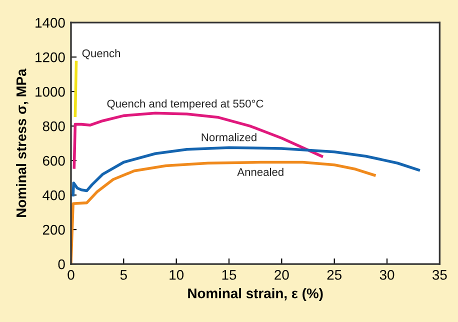  Describe the element at coordinates (229, 275) in the screenshot. I see `x-tick-label: 15` at that location.